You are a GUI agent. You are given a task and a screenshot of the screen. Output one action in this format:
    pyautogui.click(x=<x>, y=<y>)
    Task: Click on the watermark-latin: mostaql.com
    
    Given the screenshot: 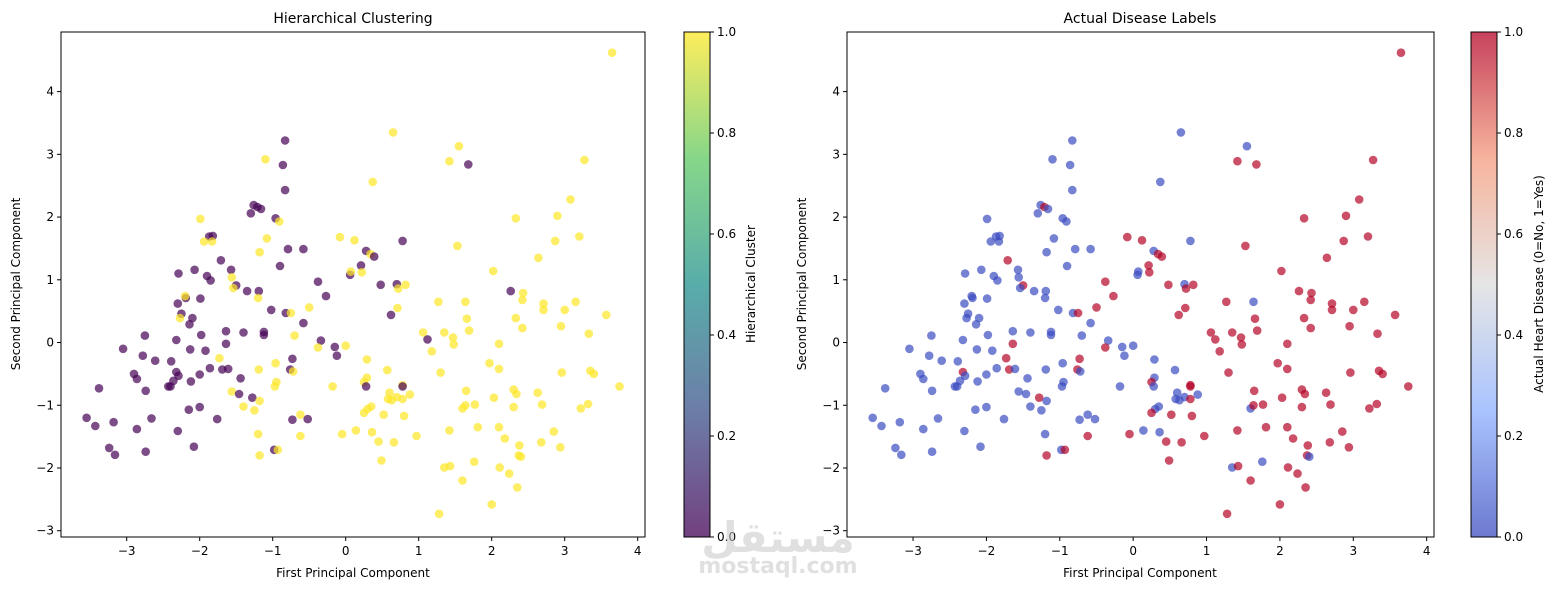 What is the action you would take?
    pyautogui.click(x=777, y=566)
    